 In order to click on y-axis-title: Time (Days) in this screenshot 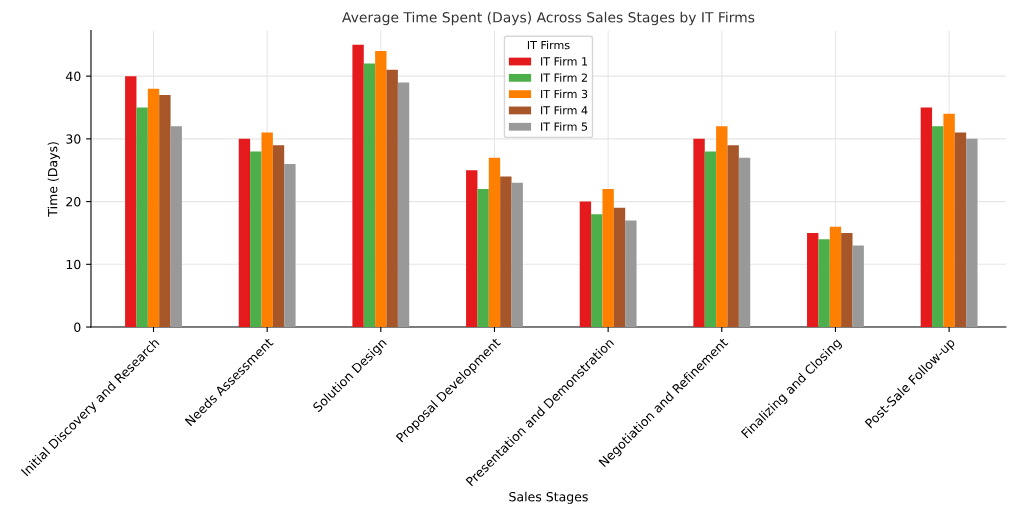, I will do `click(53, 179)`.